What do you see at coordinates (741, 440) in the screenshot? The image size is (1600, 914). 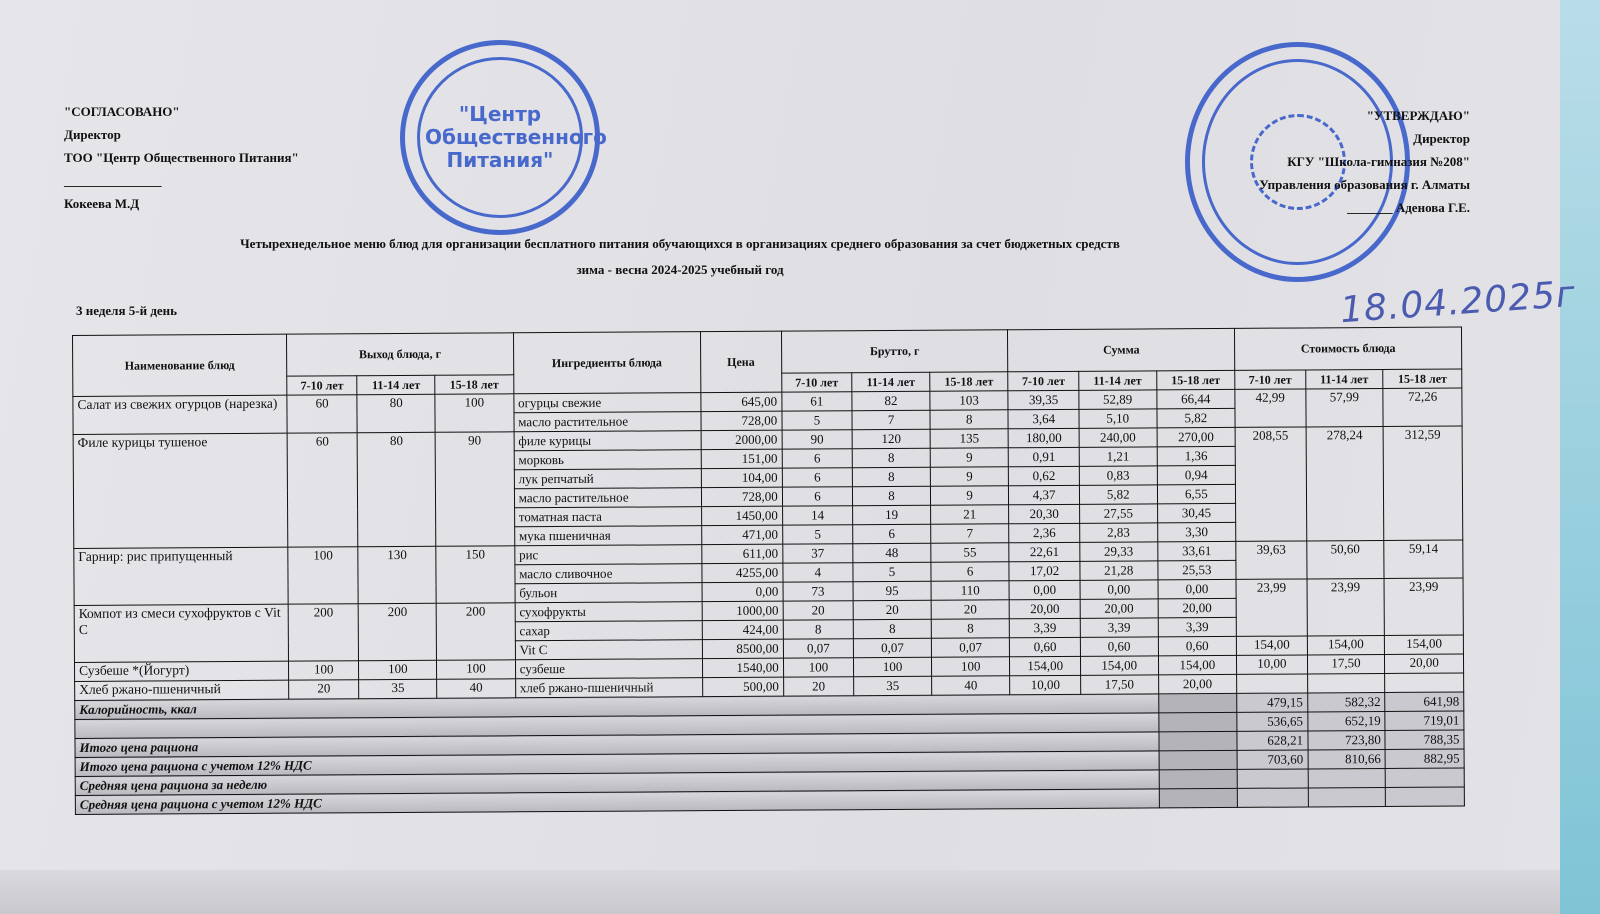 I see `ingredient-price: 2000,00` at bounding box center [741, 440].